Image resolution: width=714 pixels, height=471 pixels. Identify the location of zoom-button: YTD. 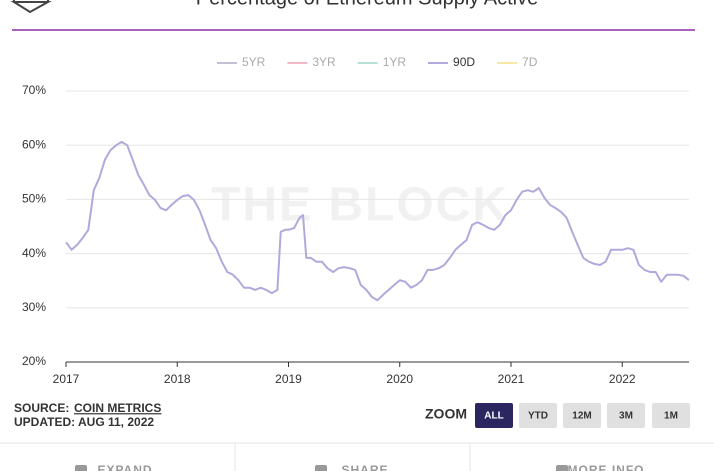
(538, 415).